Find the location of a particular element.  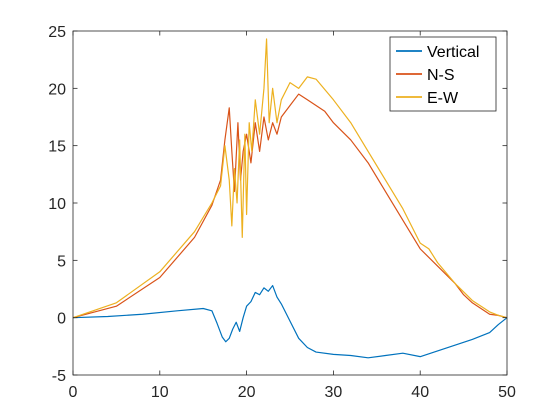

x-tick-label: 10 is located at coordinates (160, 392).